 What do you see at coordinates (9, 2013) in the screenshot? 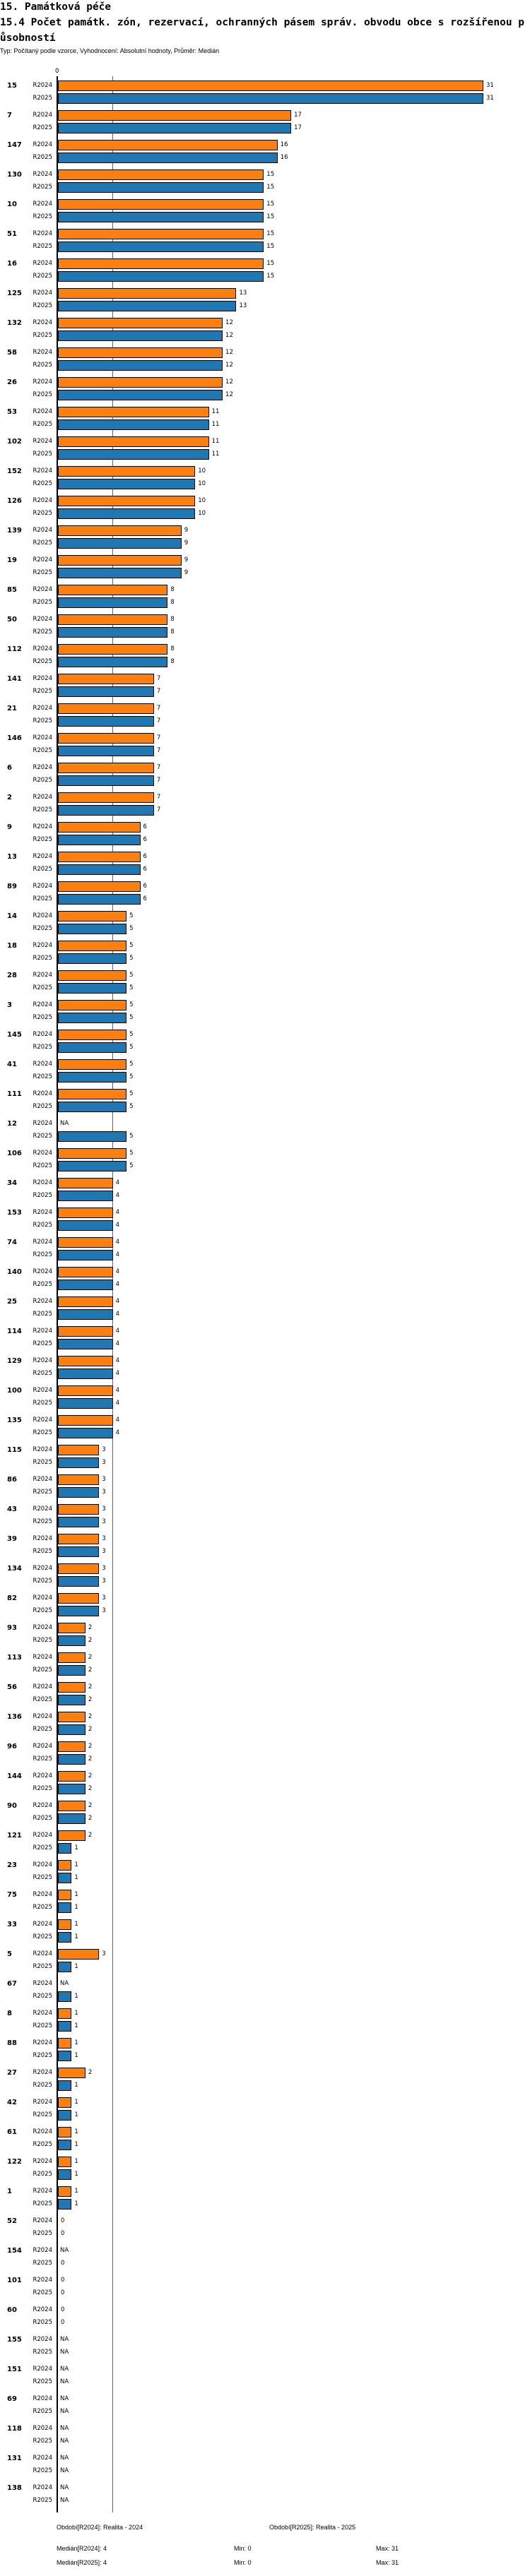
I see `group-label: 8` at bounding box center [9, 2013].